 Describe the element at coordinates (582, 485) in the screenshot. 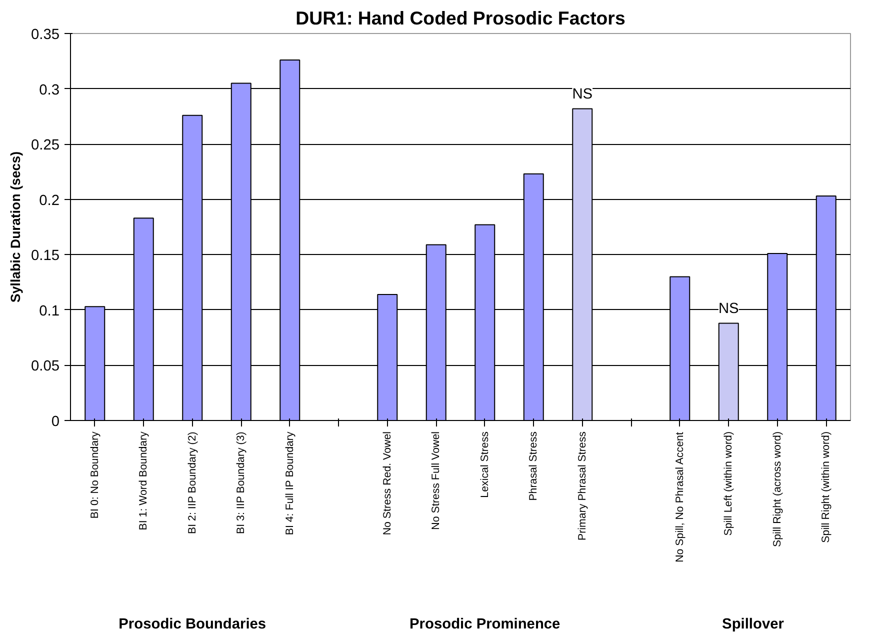

I see `x-tick-label: Primary Phrasal Stress` at that location.